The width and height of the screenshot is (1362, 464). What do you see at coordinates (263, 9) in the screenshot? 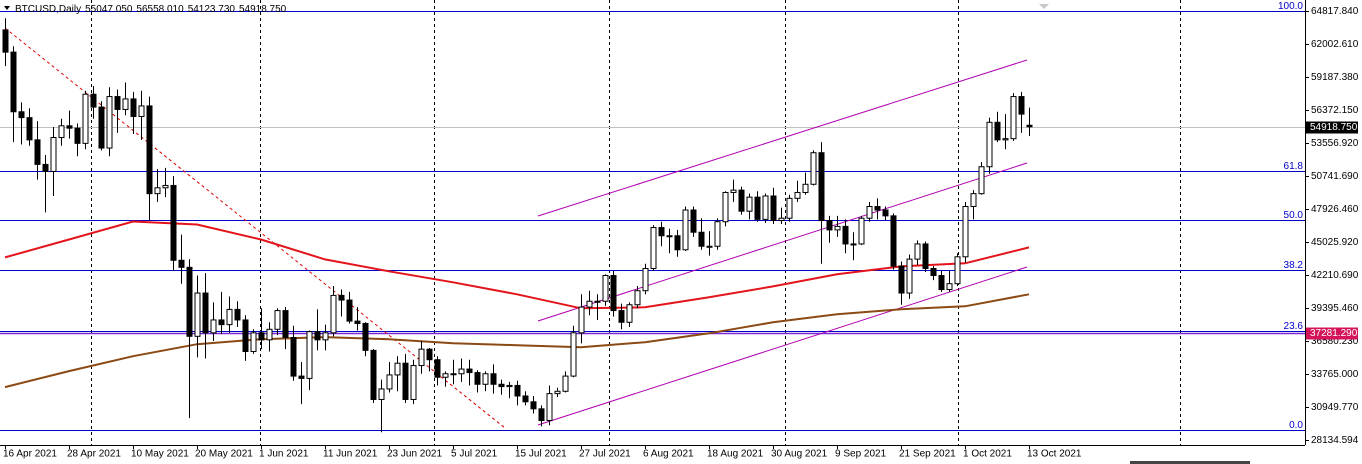
I see `header-close: 54918.750` at bounding box center [263, 9].